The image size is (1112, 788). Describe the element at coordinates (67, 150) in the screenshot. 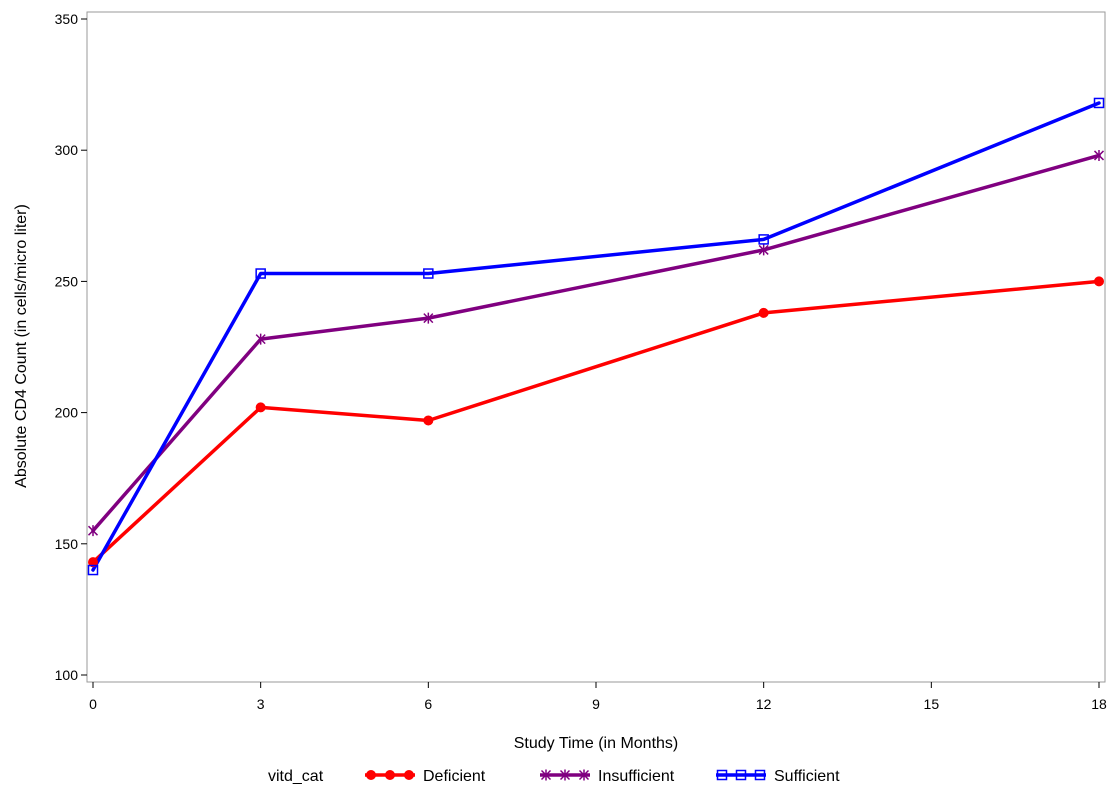

I see `y-tick-label: 300` at that location.